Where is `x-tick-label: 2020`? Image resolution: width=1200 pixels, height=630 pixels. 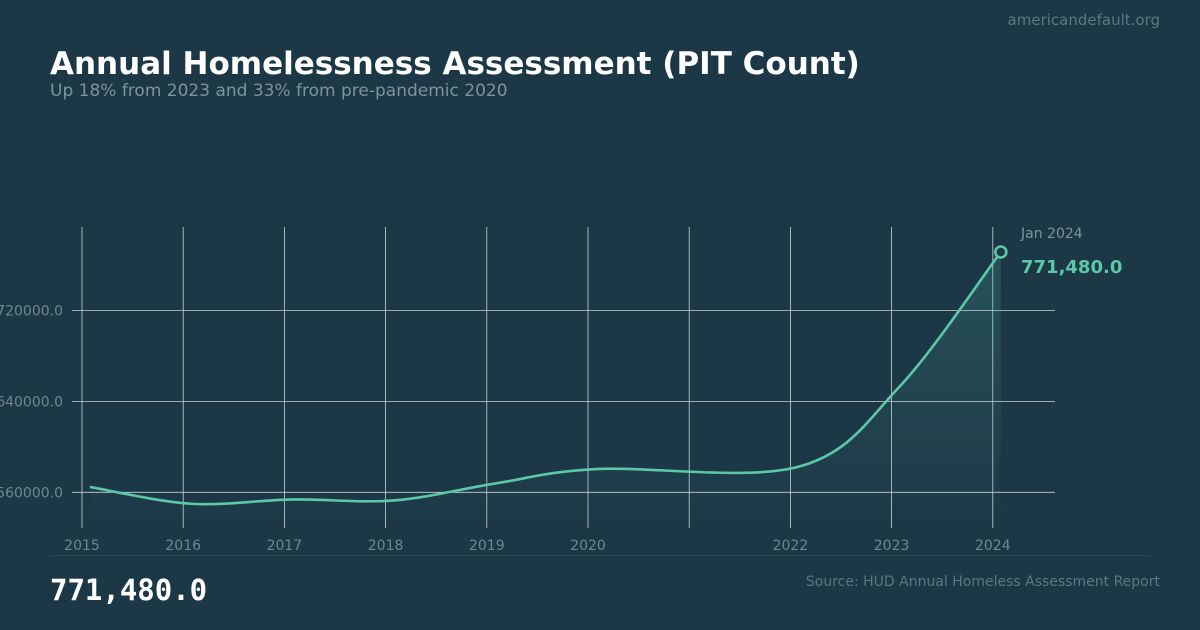
x-tick-label: 2020 is located at coordinates (588, 546).